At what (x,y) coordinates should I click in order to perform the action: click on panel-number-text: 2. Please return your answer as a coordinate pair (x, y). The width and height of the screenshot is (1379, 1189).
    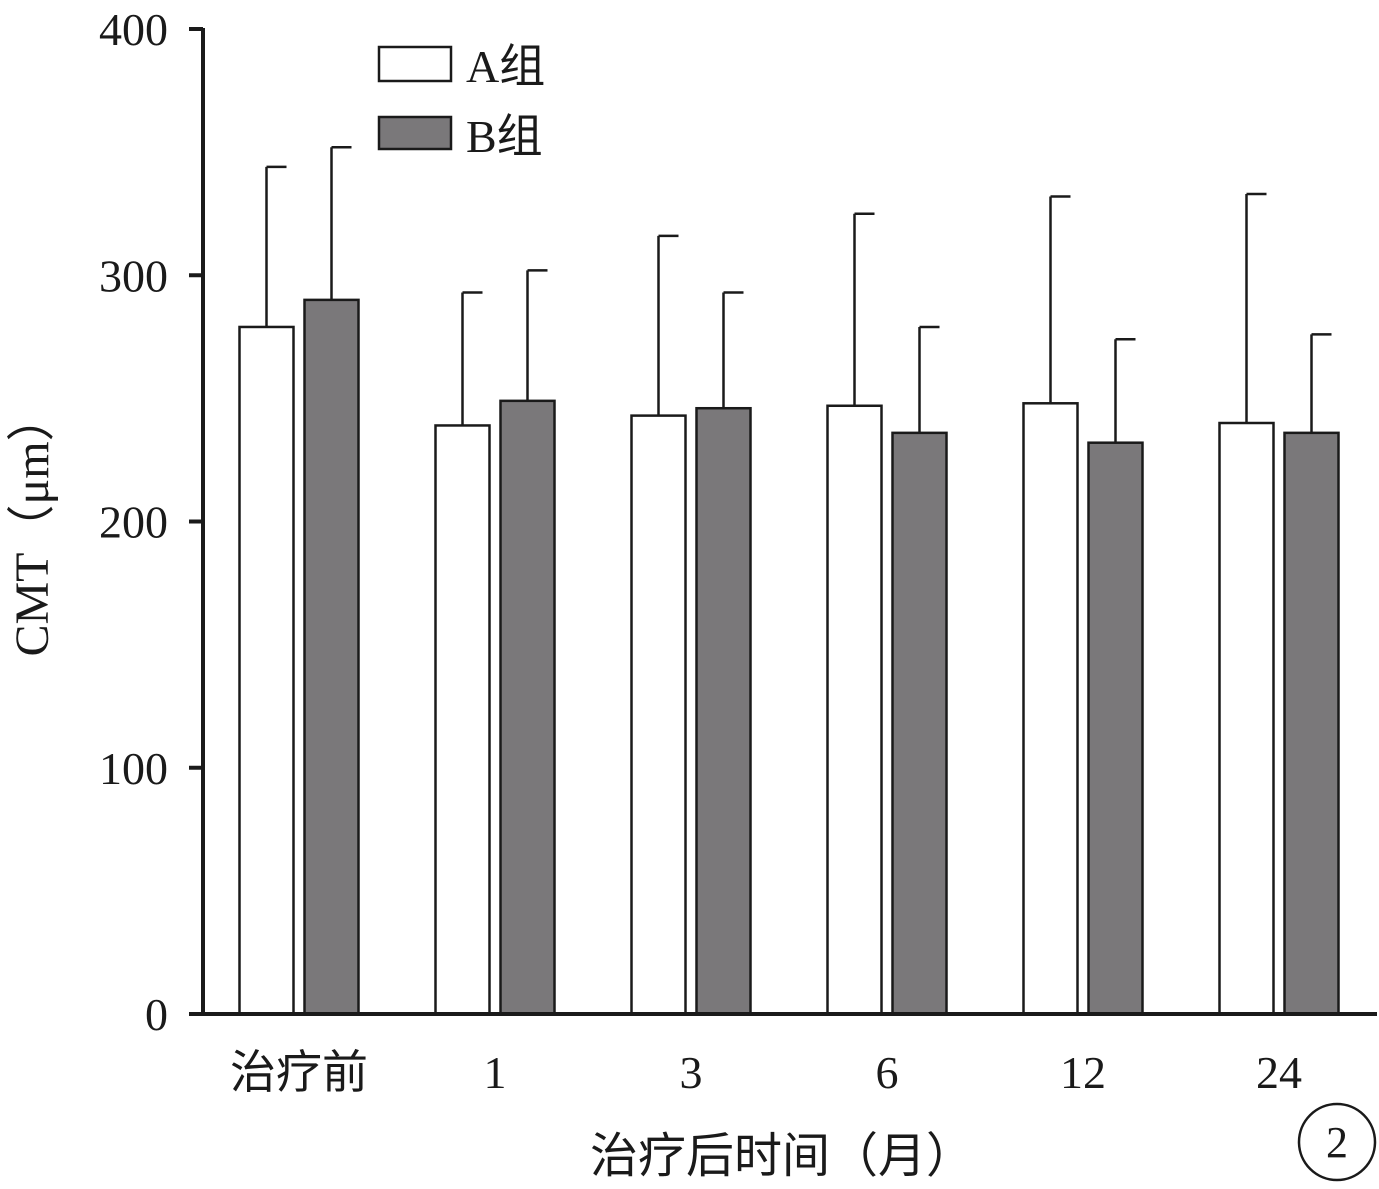
    Looking at the image, I should click on (1337, 1142).